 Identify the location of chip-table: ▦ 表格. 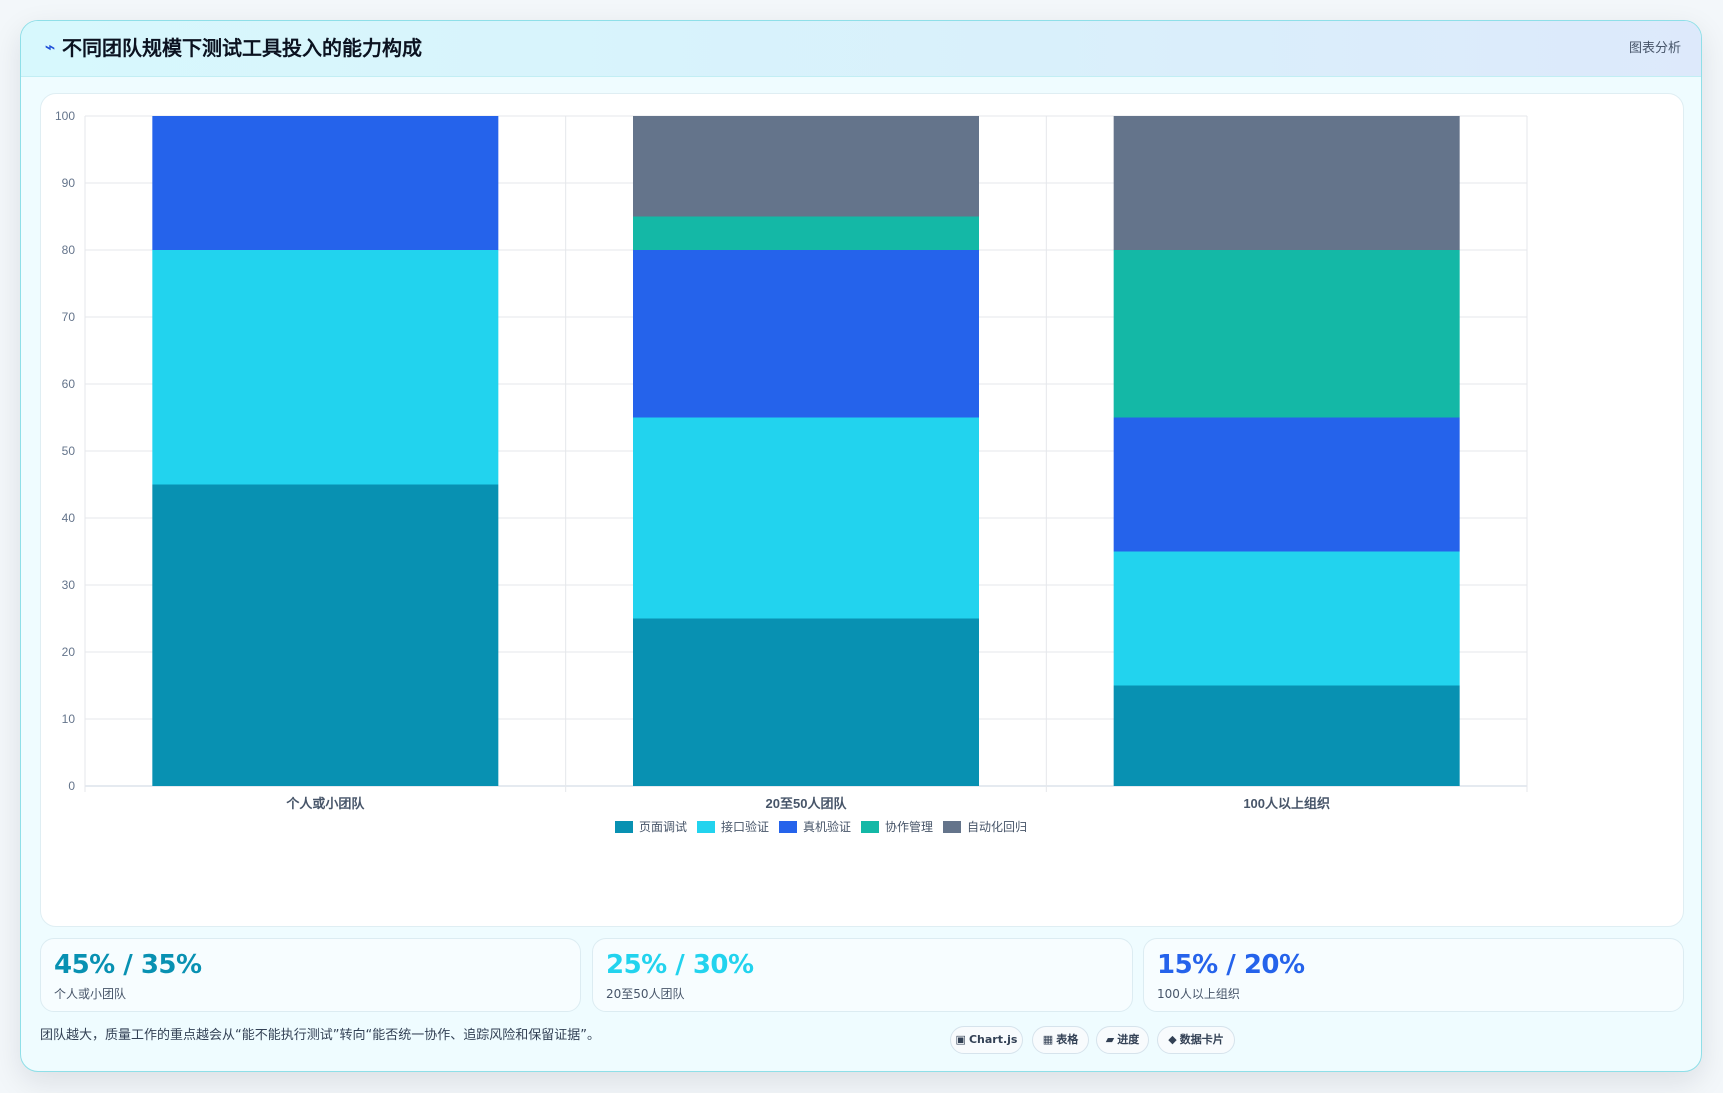
(1060, 1040).